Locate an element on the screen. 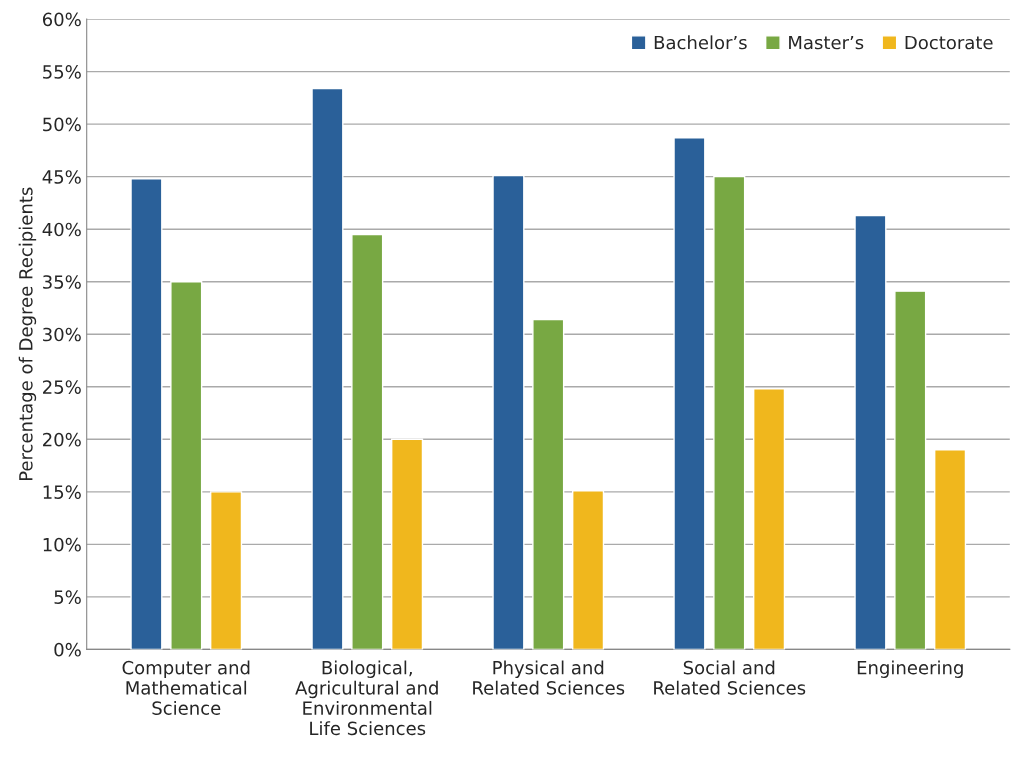 This screenshot has width=1020, height=764. y-axis-title: Percentage of Degree Recipients is located at coordinates (27, 334).